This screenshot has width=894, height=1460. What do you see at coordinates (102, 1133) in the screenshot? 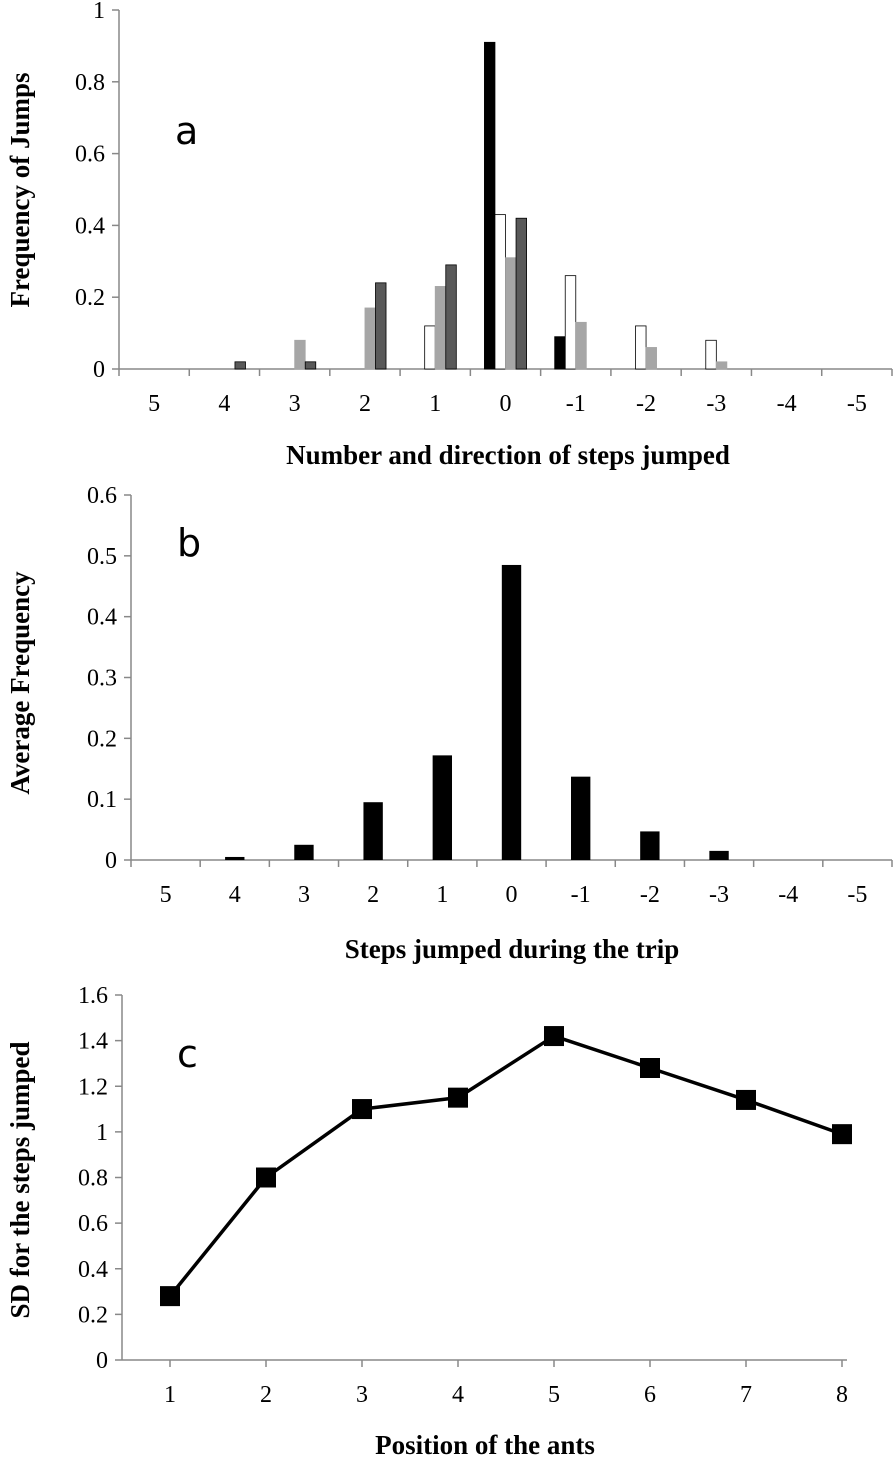
I see `panel-c-y-tick-label: 1` at bounding box center [102, 1133].